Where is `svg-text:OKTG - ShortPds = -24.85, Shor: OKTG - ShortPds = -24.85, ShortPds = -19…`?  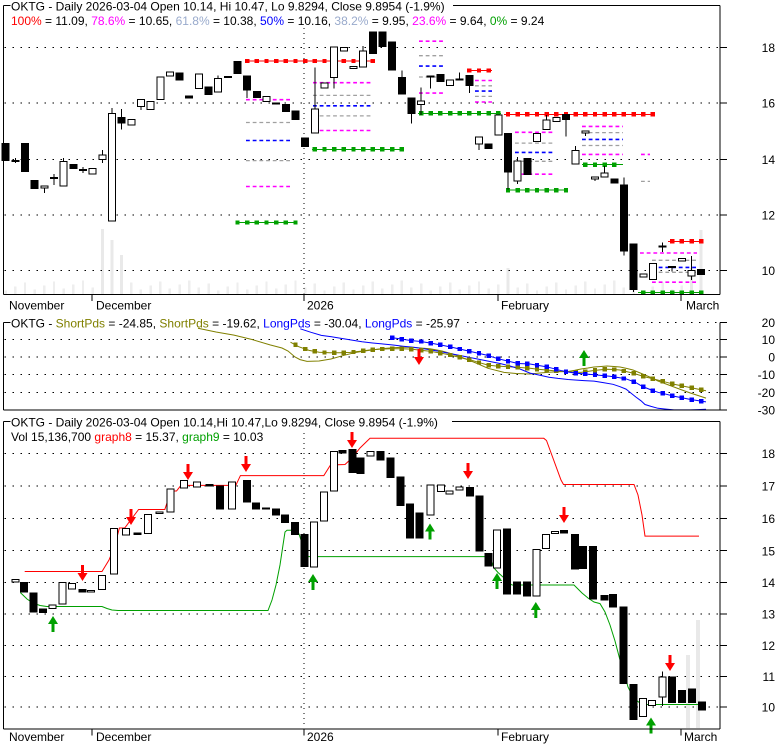 svg-text:OKTG - ShortPds = -24.85, Shor: OKTG - ShortPds = -24.85, ShortPds = -19… is located at coordinates (235, 323).